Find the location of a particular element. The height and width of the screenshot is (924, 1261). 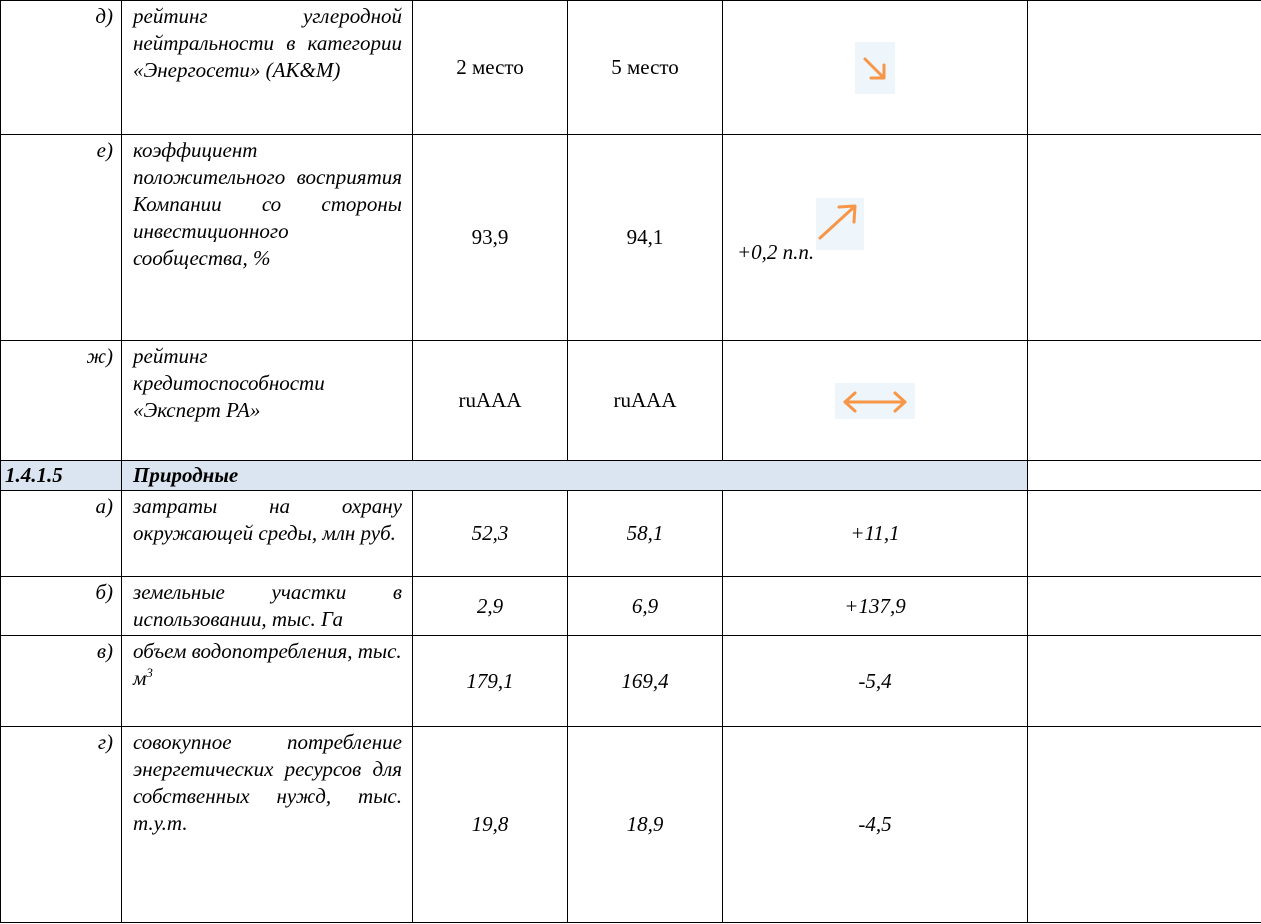

description-text: объем водопотребления, тыс. м is located at coordinates (267, 664).